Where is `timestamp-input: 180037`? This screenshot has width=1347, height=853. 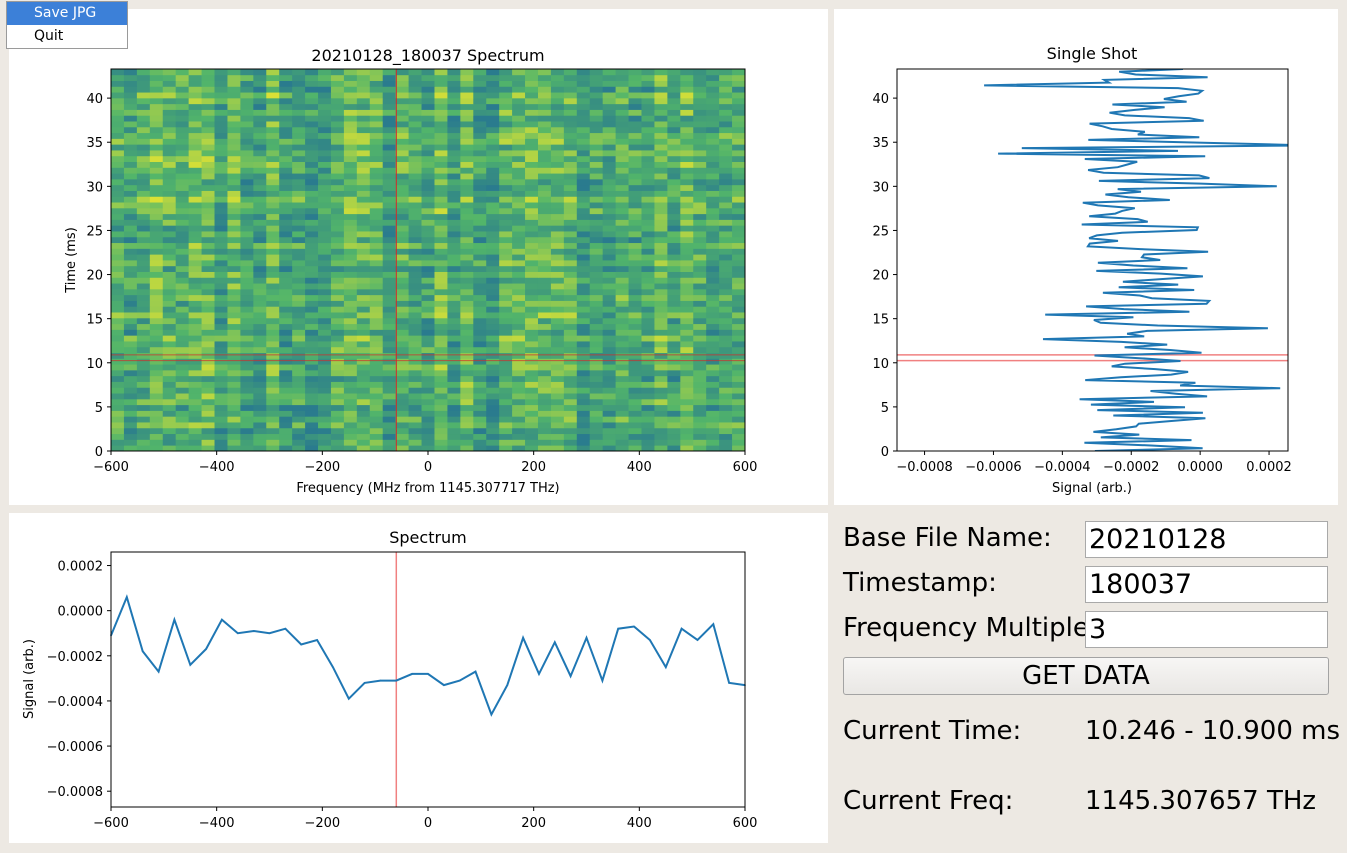 timestamp-input: 180037 is located at coordinates (1206, 584).